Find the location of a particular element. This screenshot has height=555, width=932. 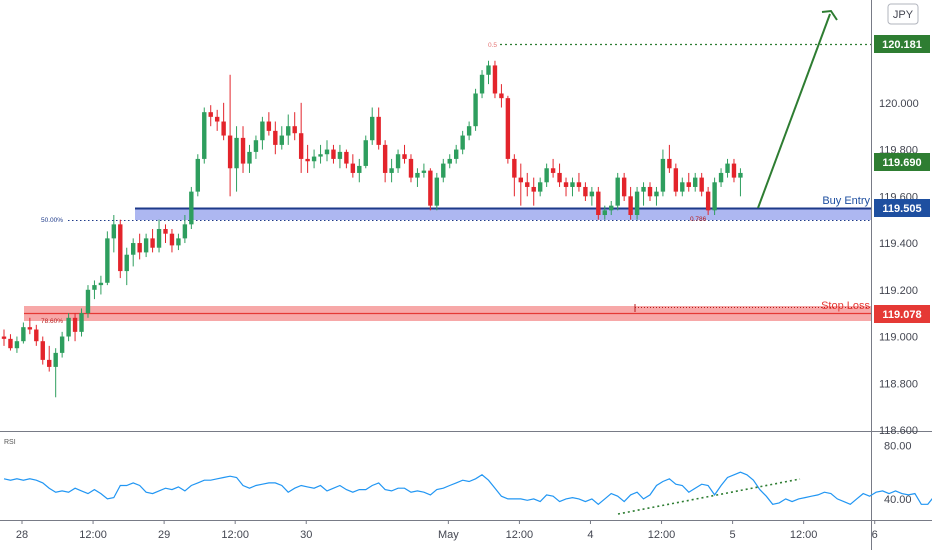

rsi-axis: 80.00 40.00 is located at coordinates (898, 473).